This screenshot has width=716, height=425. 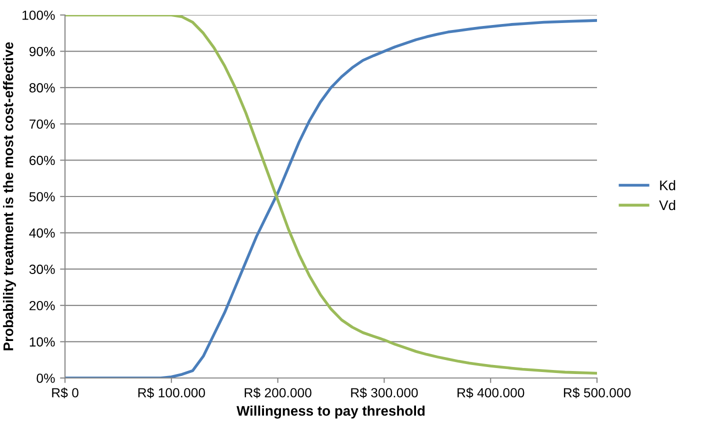 What do you see at coordinates (65, 393) in the screenshot?
I see `x-tick-label: R$ 0` at bounding box center [65, 393].